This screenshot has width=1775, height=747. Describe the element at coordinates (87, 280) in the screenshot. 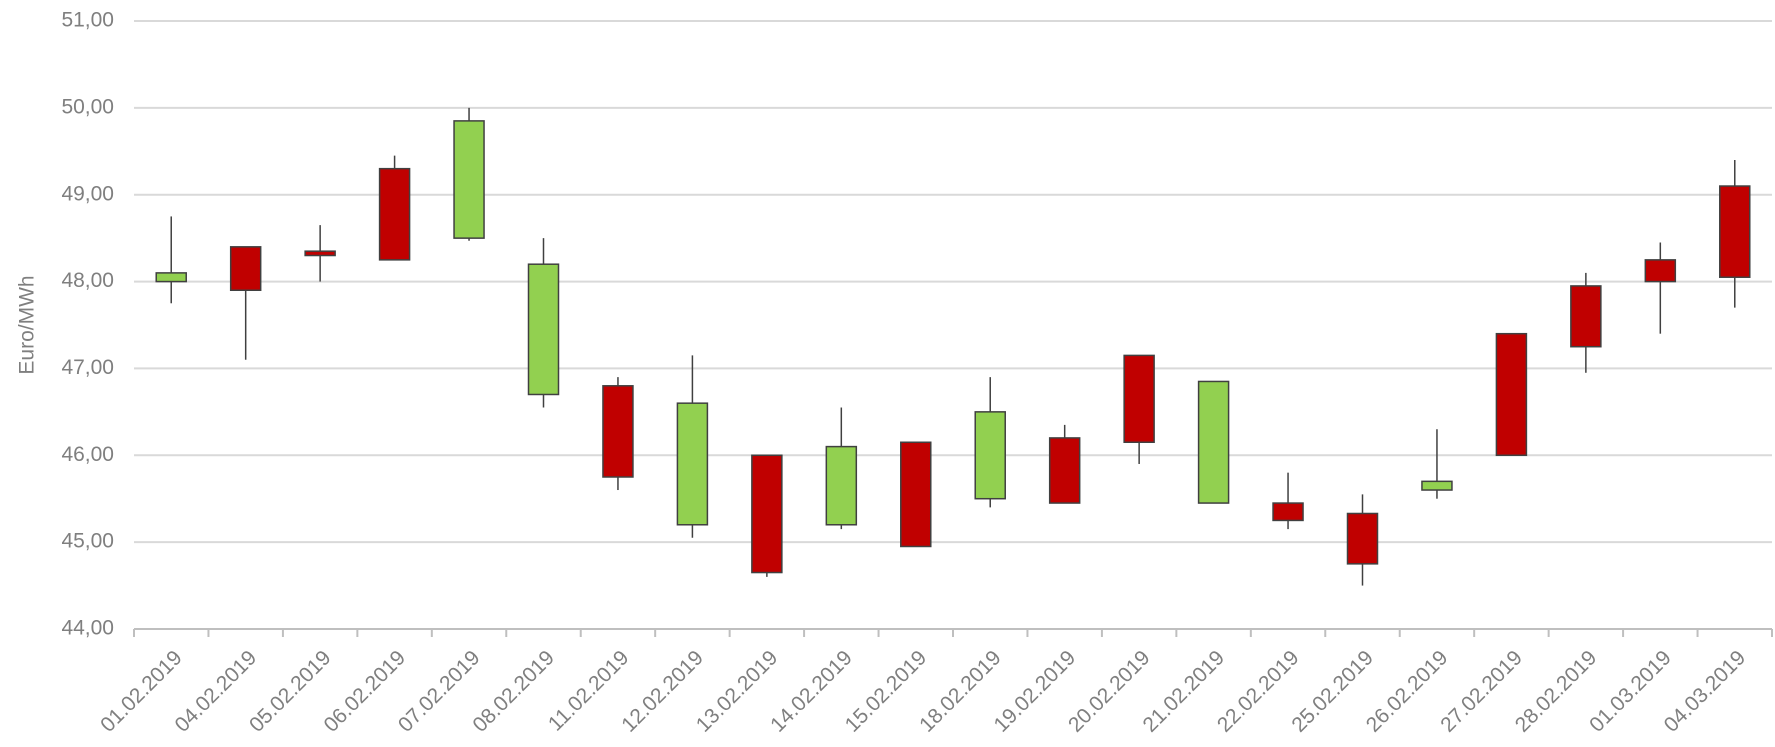

I see `y-tick-label: 48,00` at that location.